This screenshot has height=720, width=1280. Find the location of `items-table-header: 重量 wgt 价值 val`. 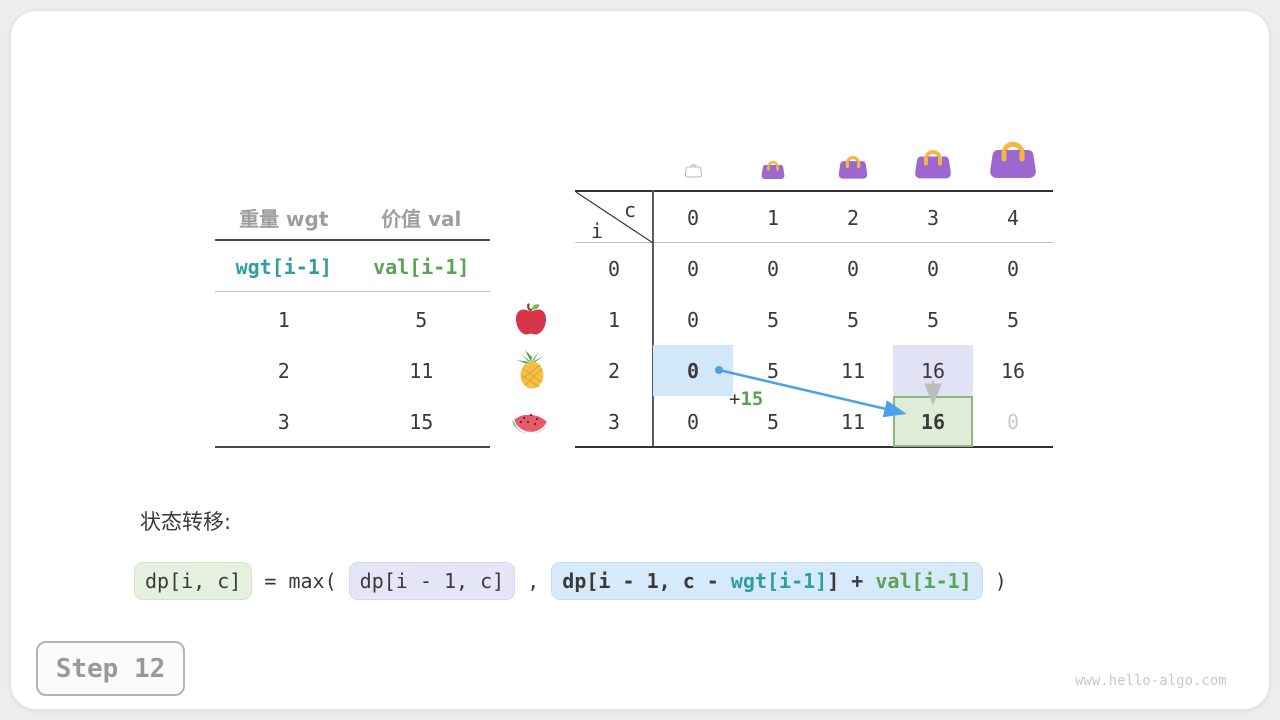

items-table-header: 重量 wgt 价值 val is located at coordinates (352, 217).